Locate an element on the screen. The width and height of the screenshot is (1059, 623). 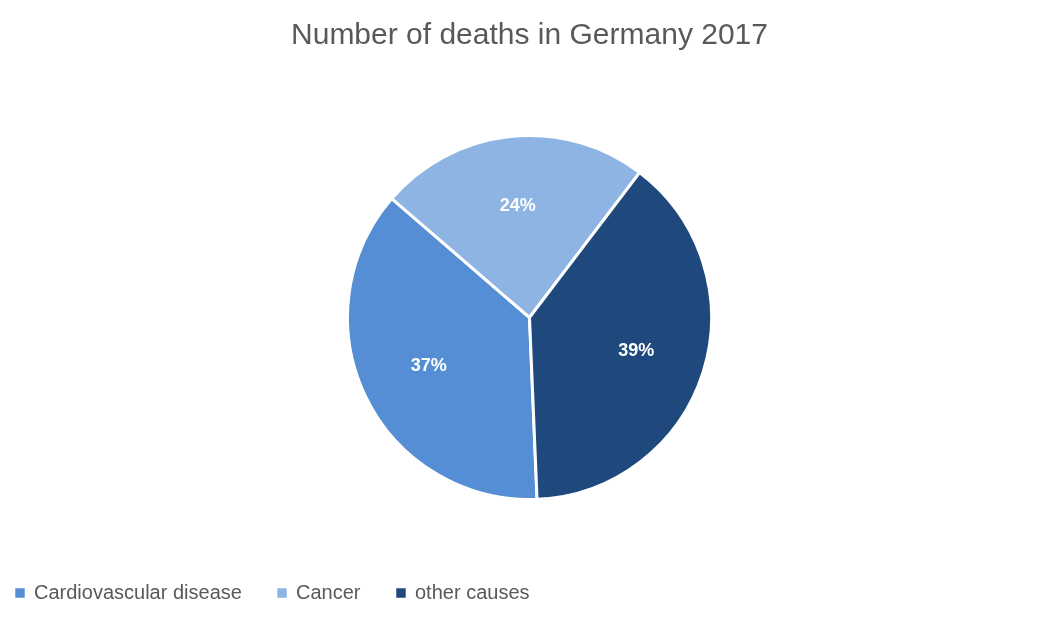
chart-title: Number of deaths in Germany 2017 is located at coordinates (529, 33).